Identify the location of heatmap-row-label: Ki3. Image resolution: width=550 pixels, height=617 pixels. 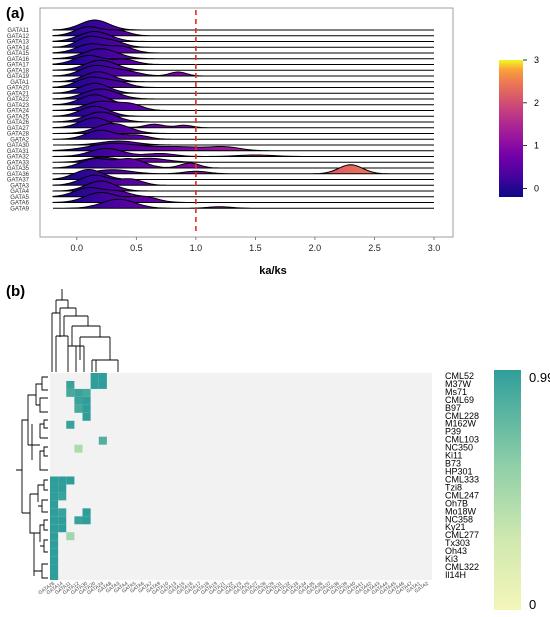
(451, 559).